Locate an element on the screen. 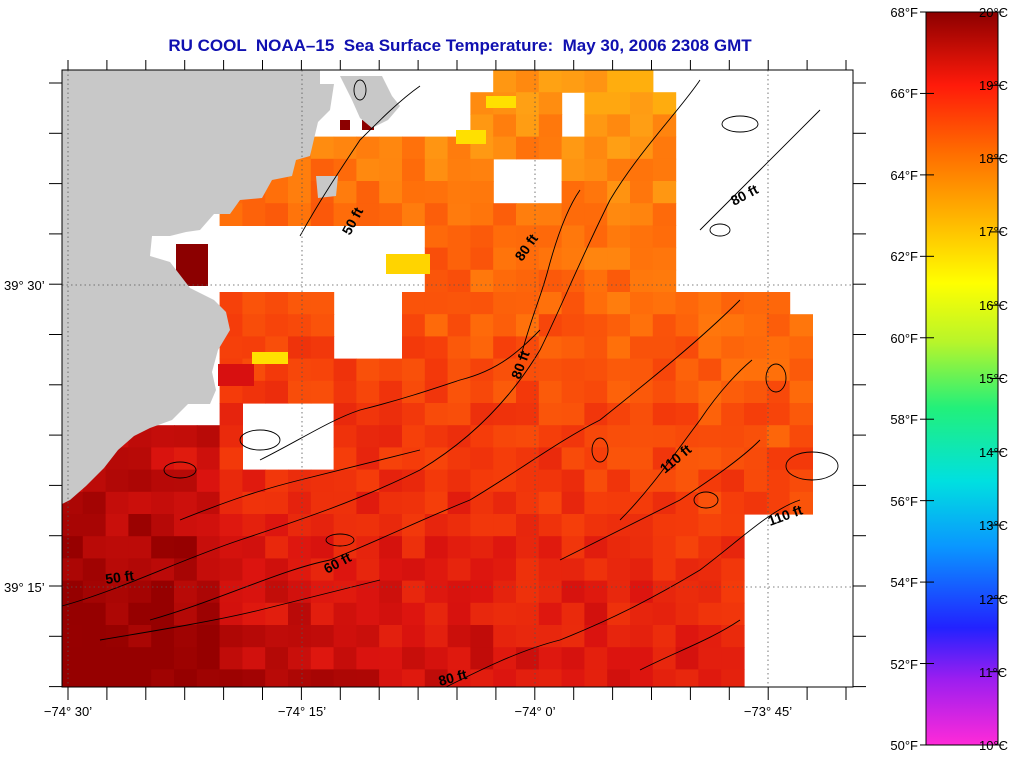 Image resolution: width=1016 pixels, height=761 pixels. x-tick-label-2: −74° 15’ is located at coordinates (302, 711).